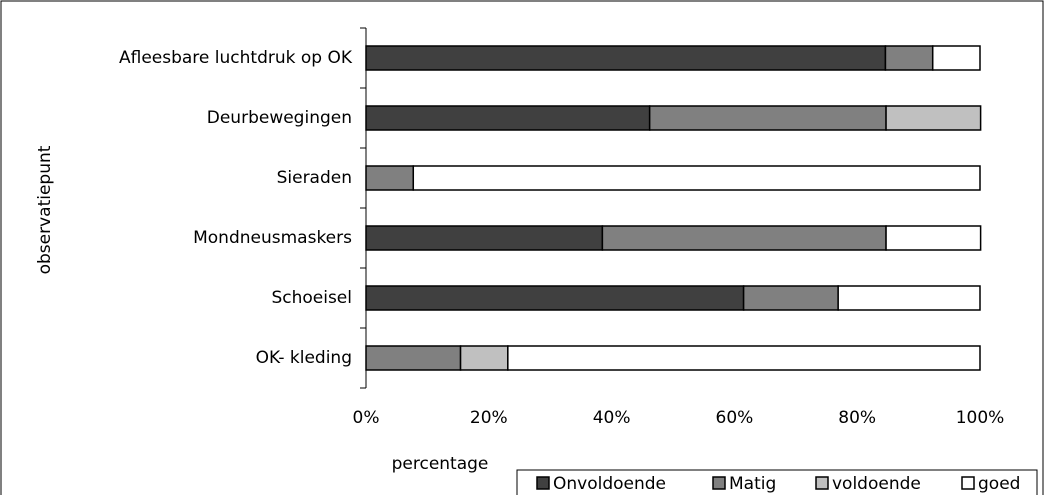 The height and width of the screenshot is (495, 1045). Describe the element at coordinates (314, 178) in the screenshot. I see `y-tick-label: Sieraden` at that location.